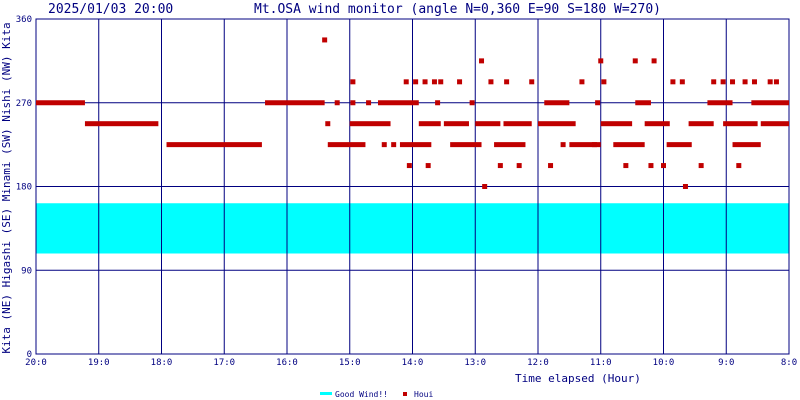 Image resolution: width=800 pixels, height=400 pixels. What do you see at coordinates (726, 363) in the screenshot?
I see `x-tick-label: 9:0` at bounding box center [726, 363].